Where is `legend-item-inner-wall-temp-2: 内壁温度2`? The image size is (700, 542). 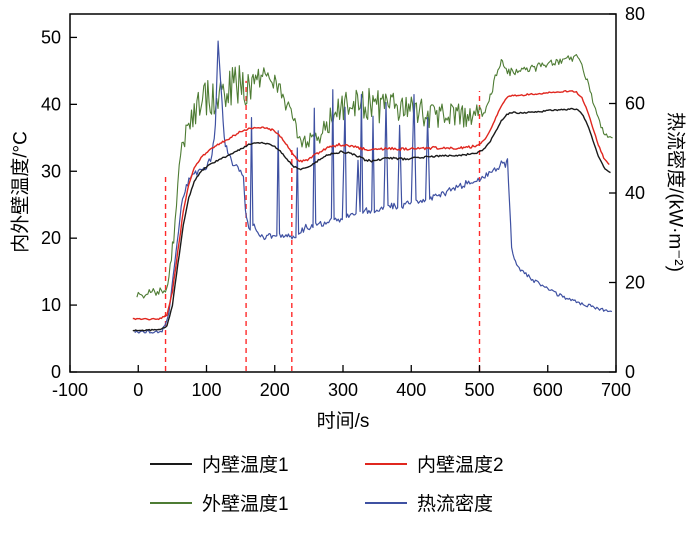 legend-item-inner-wall-temp-2: 内壁温度2 is located at coordinates (457, 463).